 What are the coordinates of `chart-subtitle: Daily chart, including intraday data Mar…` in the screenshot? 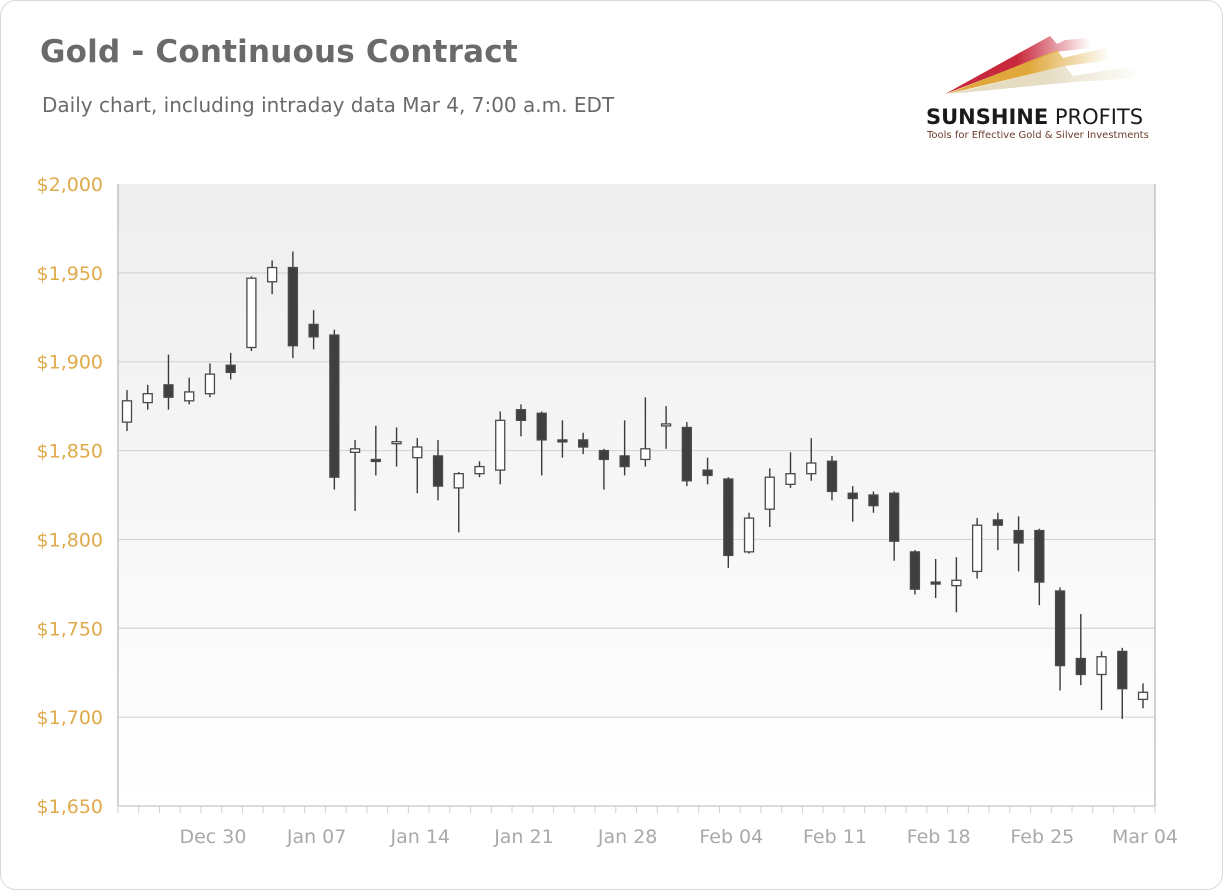 It's located at (328, 105).